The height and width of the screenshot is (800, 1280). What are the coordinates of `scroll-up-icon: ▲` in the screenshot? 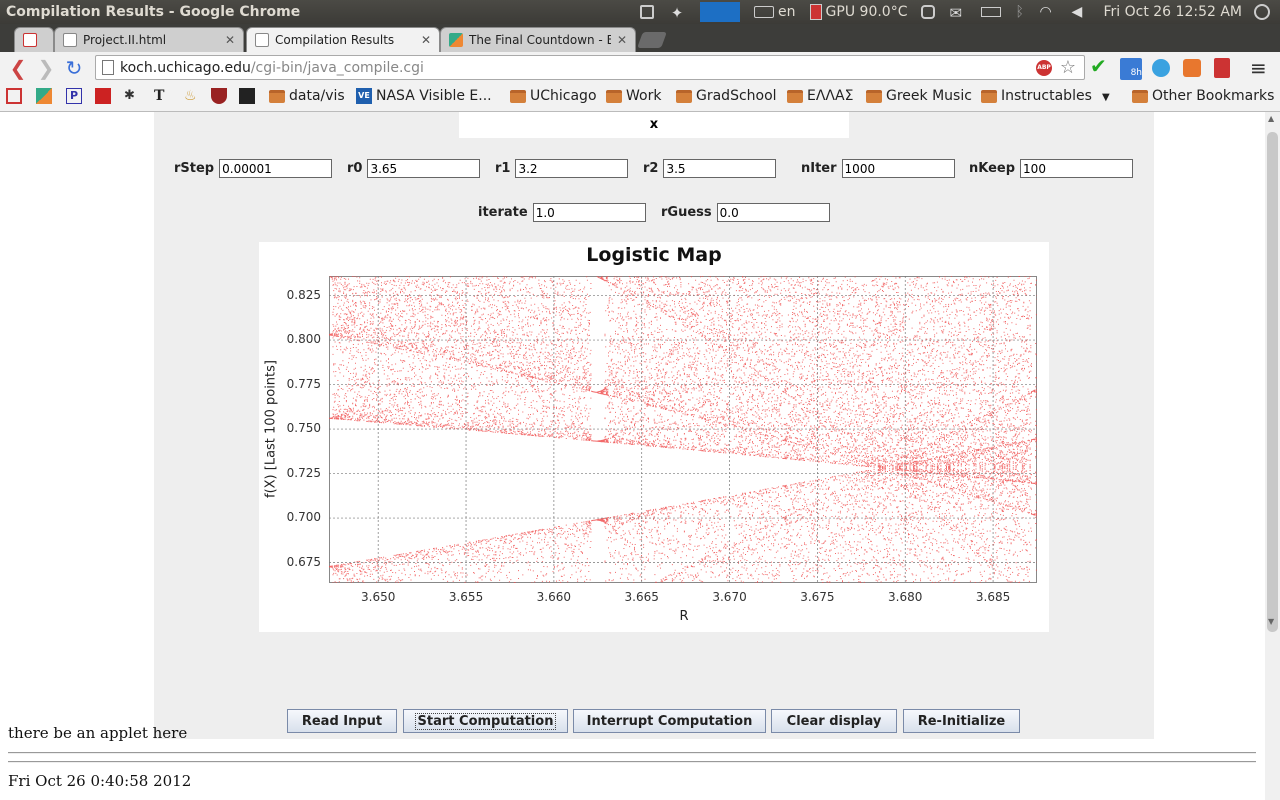 It's located at (1271, 118).